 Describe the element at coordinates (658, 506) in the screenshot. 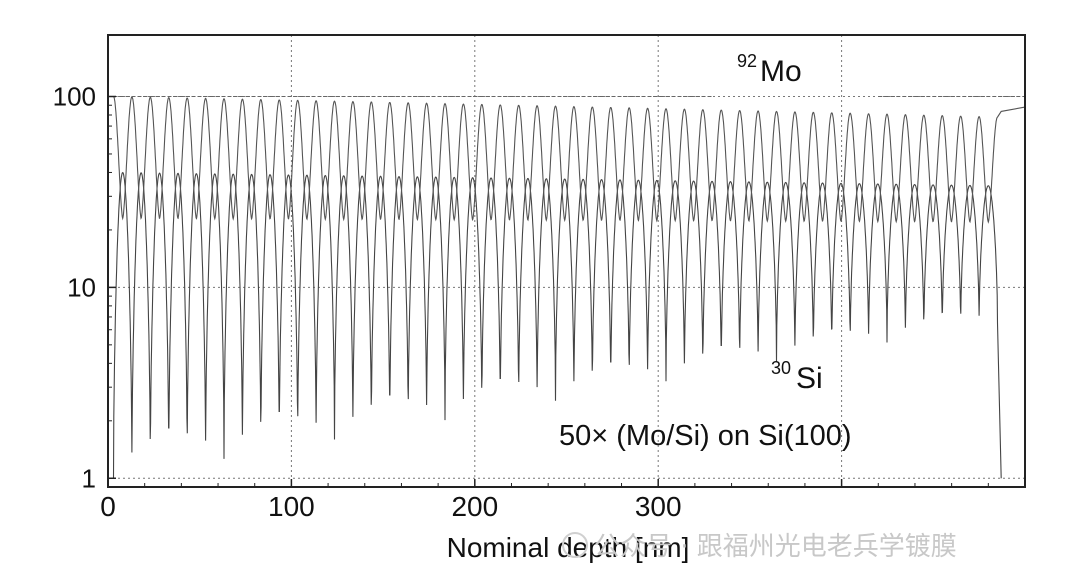

I see `x-tick-label: 300` at that location.